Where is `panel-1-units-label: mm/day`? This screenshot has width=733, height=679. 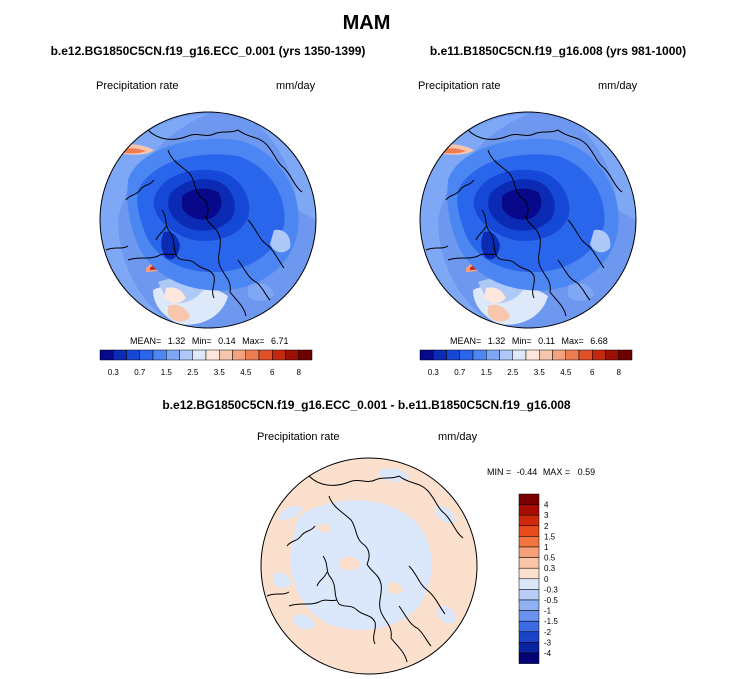
panel-1-units-label: mm/day is located at coordinates (296, 86).